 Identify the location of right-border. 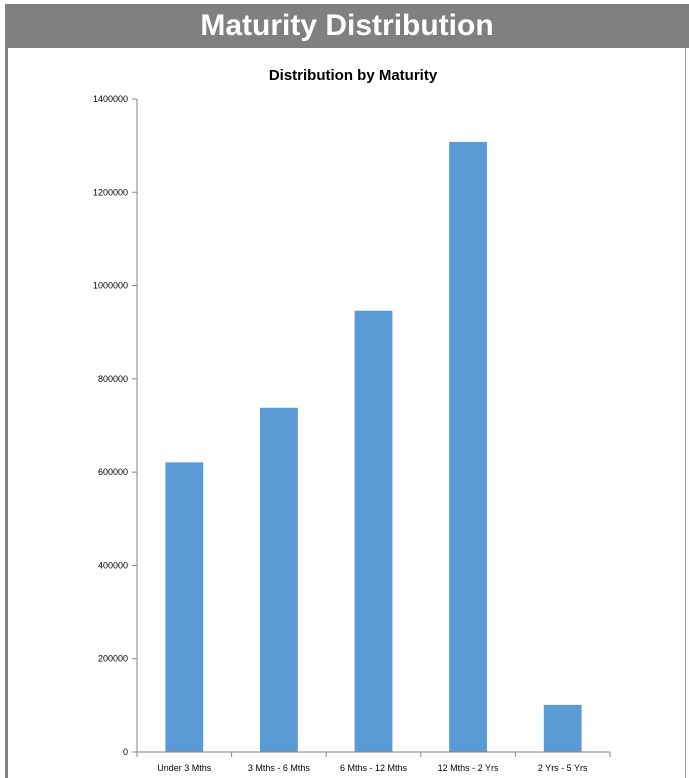
(685, 413).